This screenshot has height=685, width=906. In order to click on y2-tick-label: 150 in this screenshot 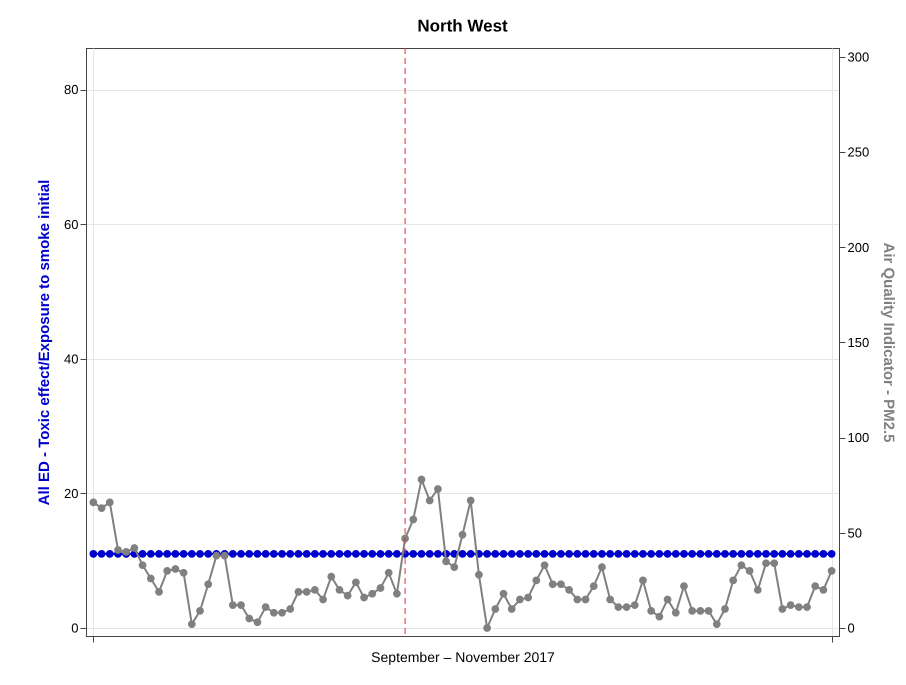, I will do `click(859, 342)`.